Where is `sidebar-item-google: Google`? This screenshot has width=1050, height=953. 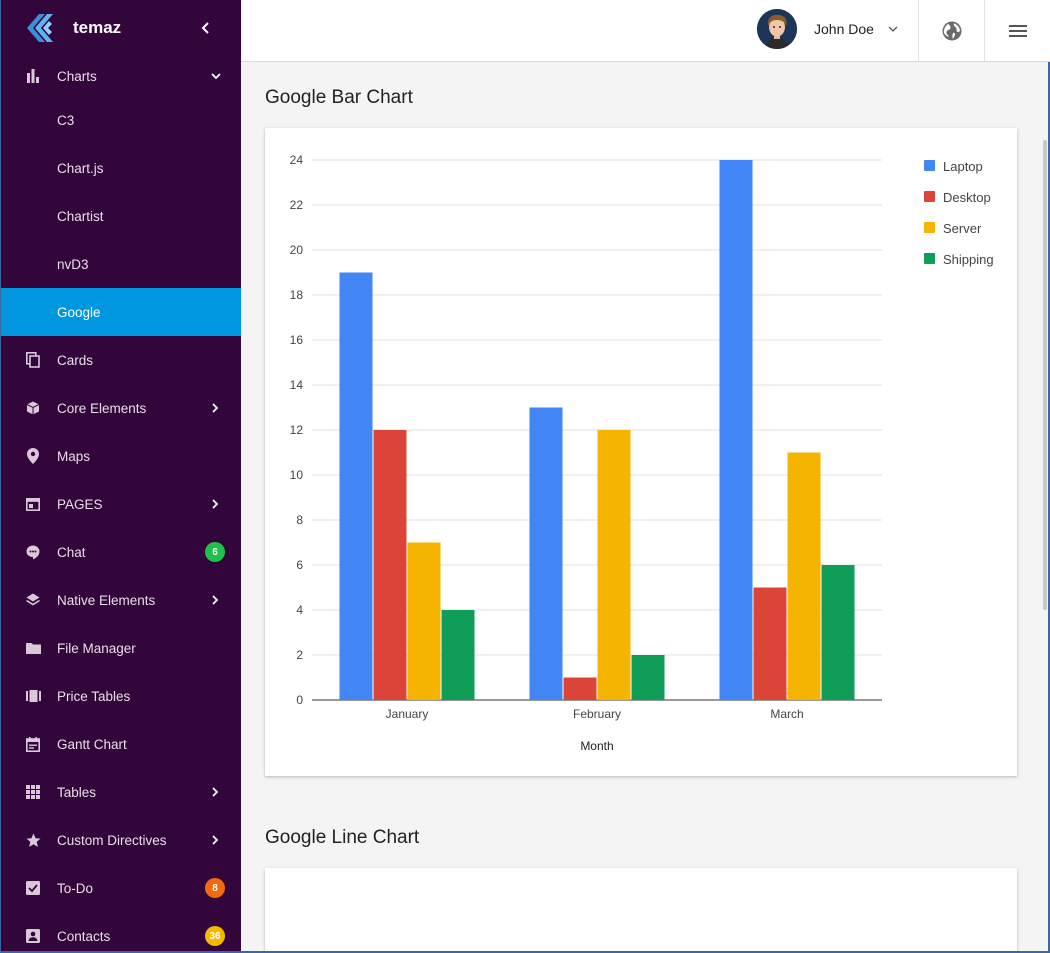 sidebar-item-google: Google is located at coordinates (121, 312).